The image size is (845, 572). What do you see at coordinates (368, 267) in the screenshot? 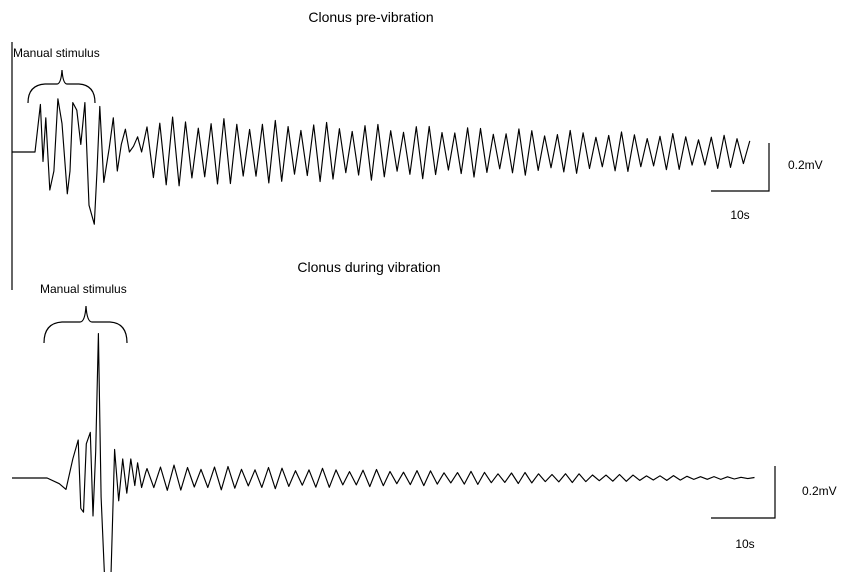
I see `panel-title-during: Clonus during vibration` at bounding box center [368, 267].